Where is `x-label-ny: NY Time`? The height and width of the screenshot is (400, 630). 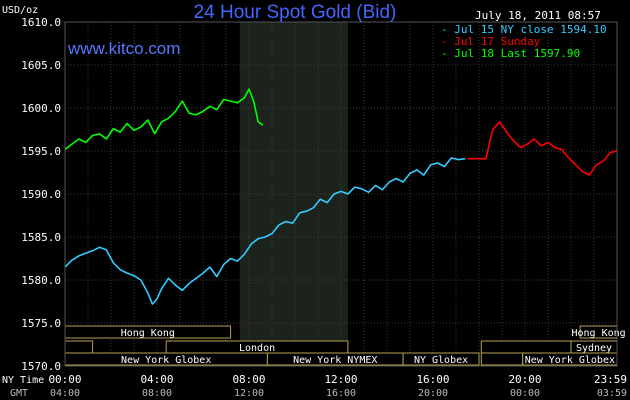 x-label-ny: NY Time is located at coordinates (23, 380).